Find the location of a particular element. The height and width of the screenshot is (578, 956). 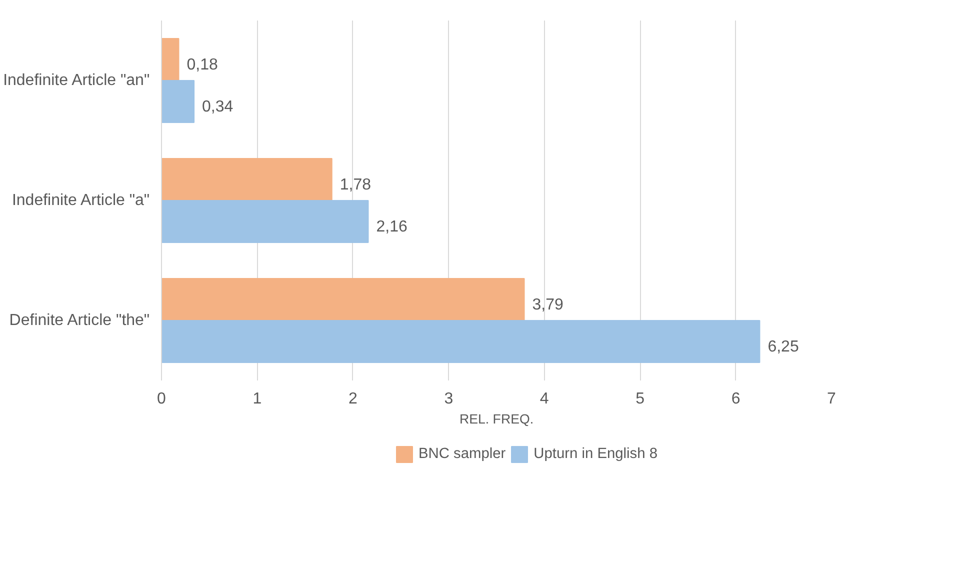

y-tick-label: Definite Article "the" is located at coordinates (79, 320).